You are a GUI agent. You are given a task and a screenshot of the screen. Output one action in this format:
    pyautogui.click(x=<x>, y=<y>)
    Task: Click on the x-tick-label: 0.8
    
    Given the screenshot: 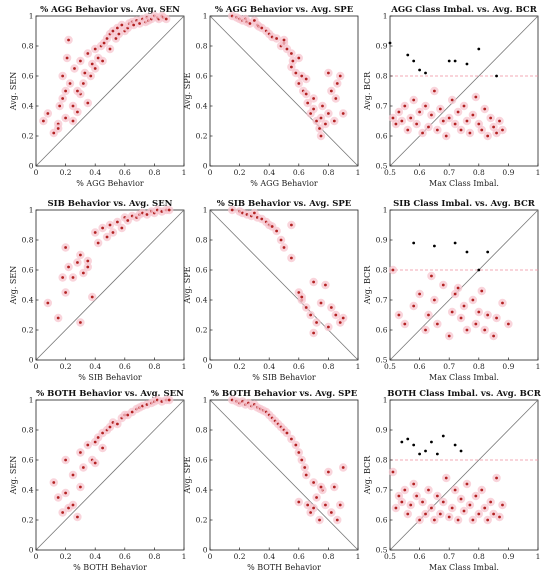 What is the action you would take?
    pyautogui.click(x=328, y=556)
    